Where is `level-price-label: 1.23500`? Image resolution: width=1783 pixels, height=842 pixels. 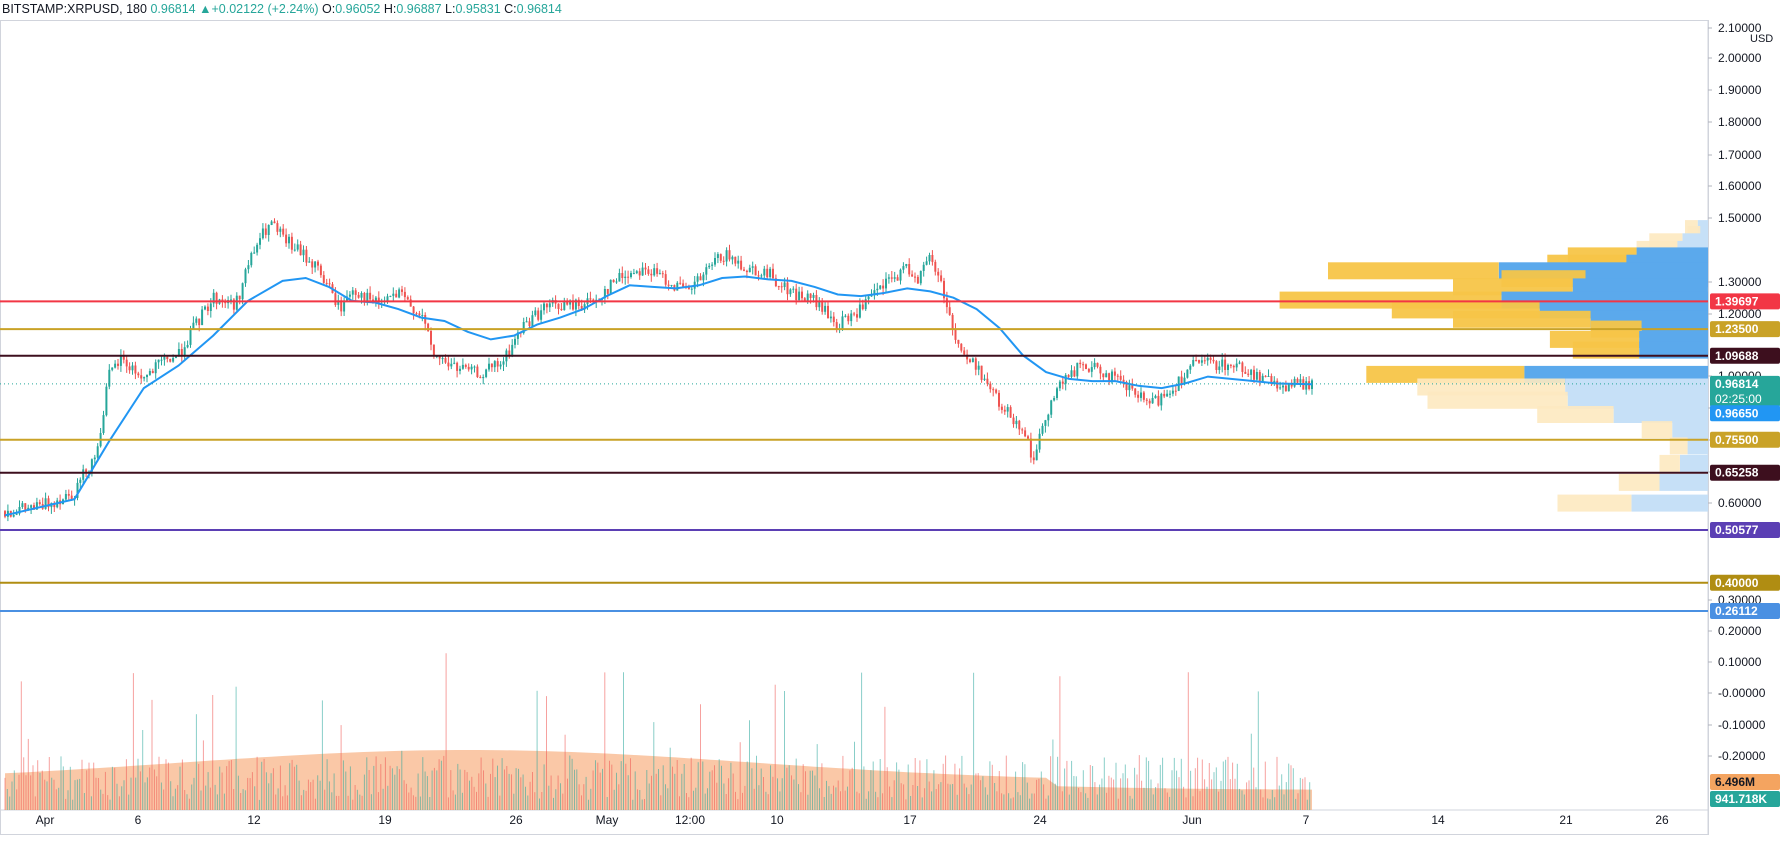
level-price-label: 1.23500 is located at coordinates (1737, 329).